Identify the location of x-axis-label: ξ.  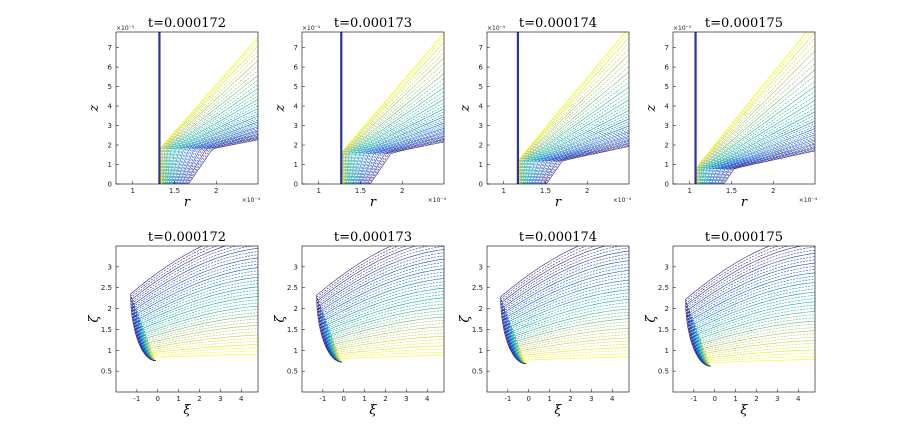
(558, 410).